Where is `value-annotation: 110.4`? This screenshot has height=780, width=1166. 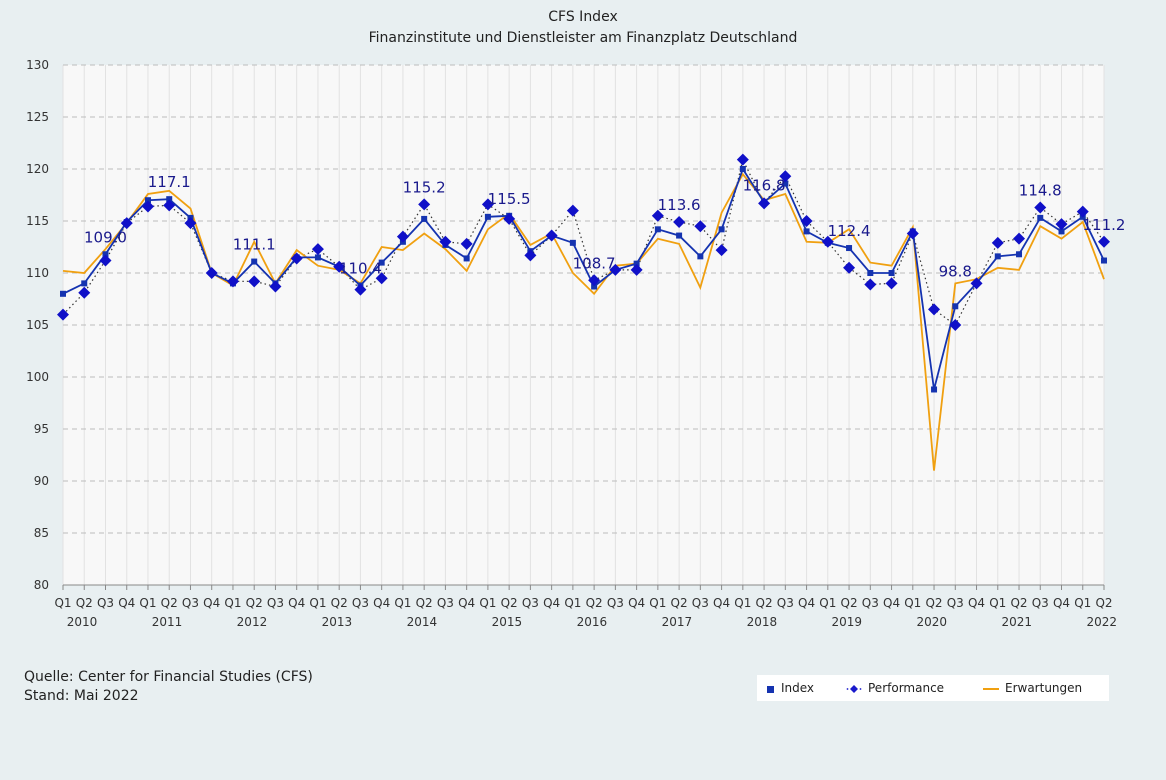
value-annotation: 110.4 is located at coordinates (360, 268).